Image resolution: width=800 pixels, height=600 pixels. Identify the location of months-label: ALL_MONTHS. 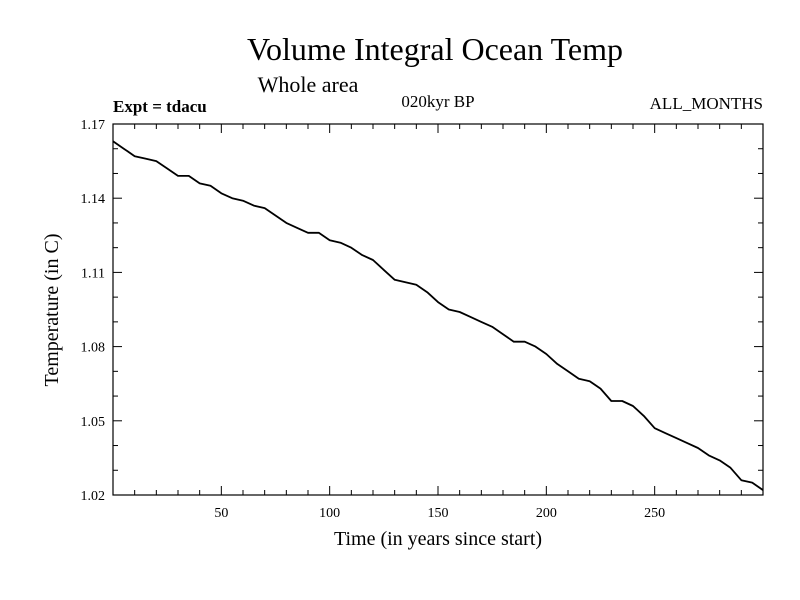
(706, 103).